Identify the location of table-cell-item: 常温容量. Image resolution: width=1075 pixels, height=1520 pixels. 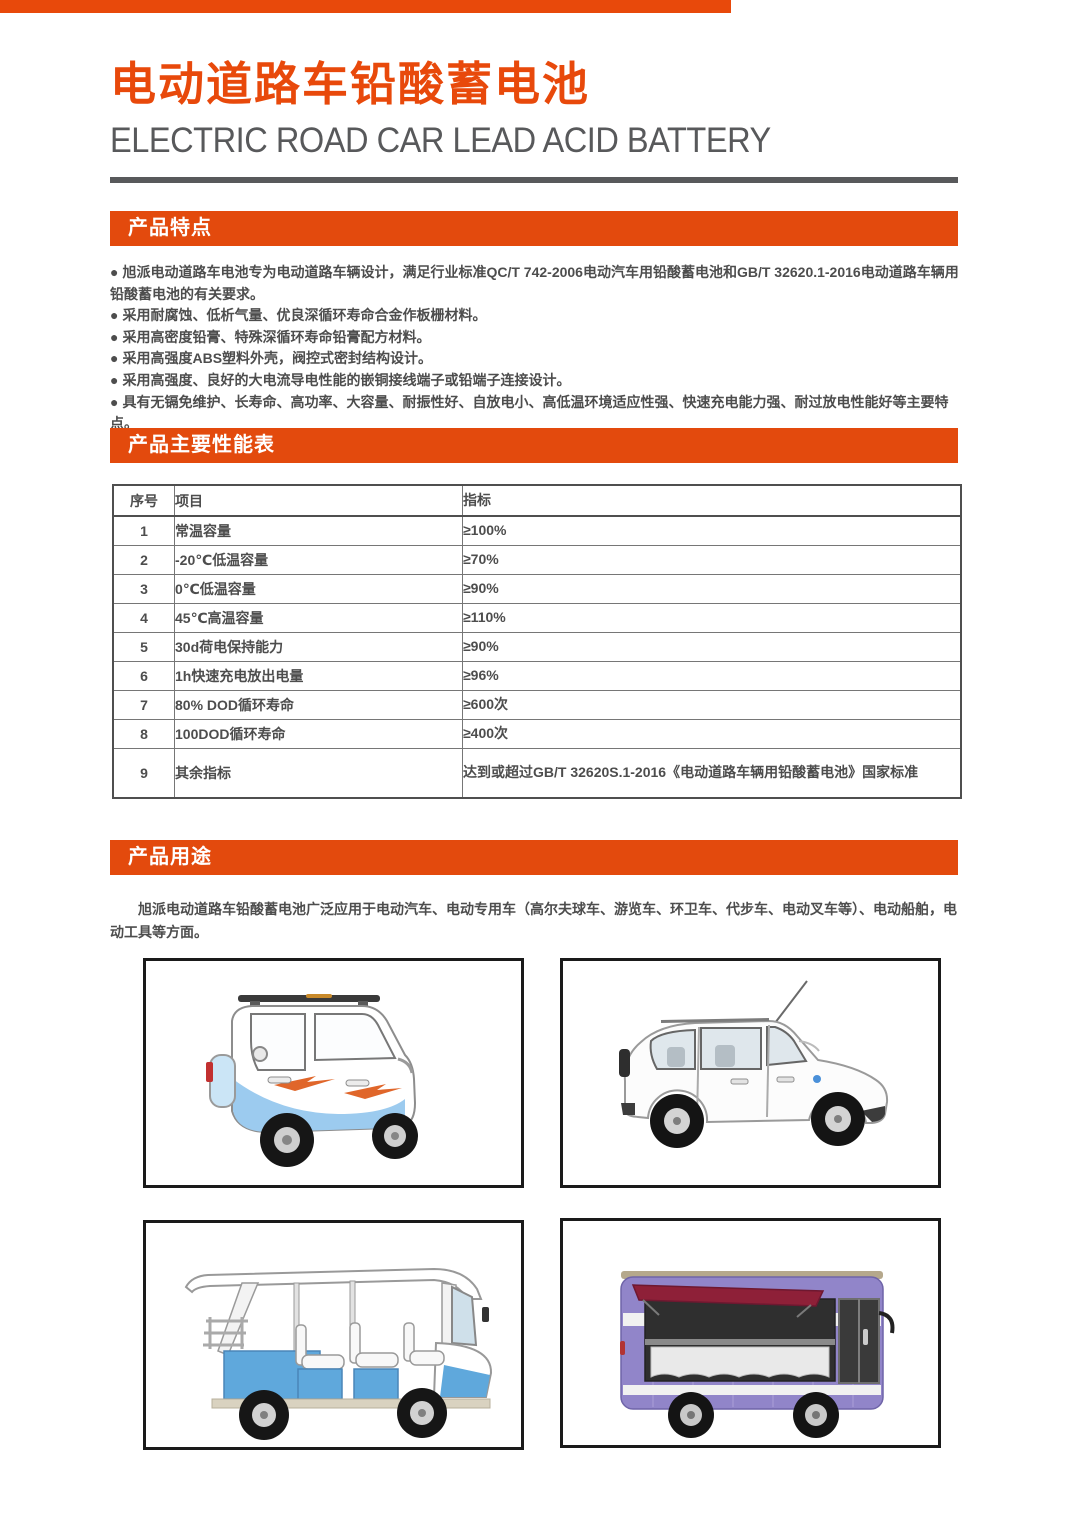
(318, 530).